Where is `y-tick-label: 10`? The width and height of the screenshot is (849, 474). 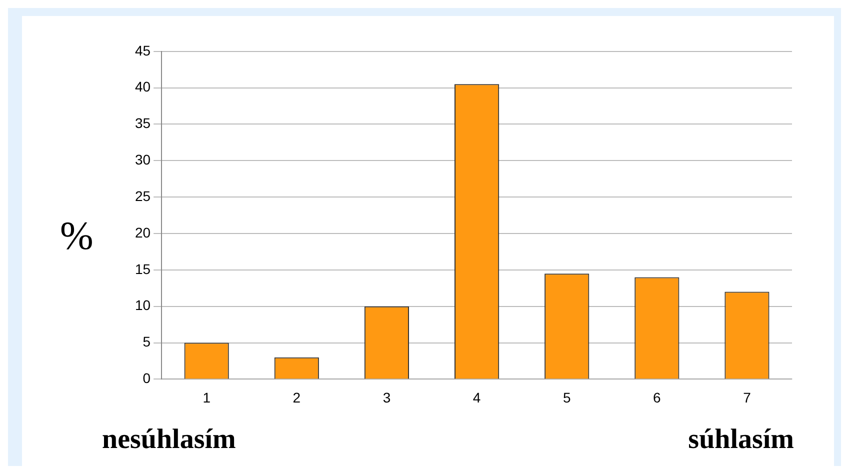 y-tick-label: 10 is located at coordinates (142, 305).